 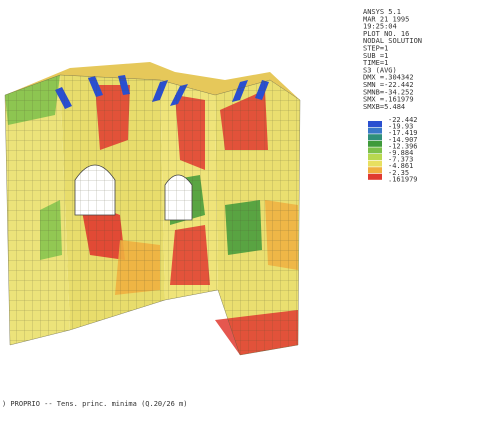 What do you see at coordinates (386, 34) in the screenshot?
I see `header-line: PLOT NO. 16` at bounding box center [386, 34].